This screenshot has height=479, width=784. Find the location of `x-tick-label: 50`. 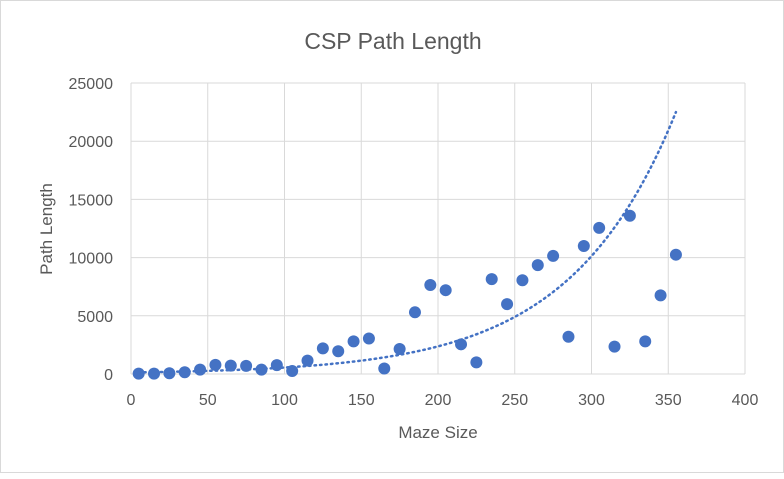

x-tick-label: 50 is located at coordinates (208, 400).